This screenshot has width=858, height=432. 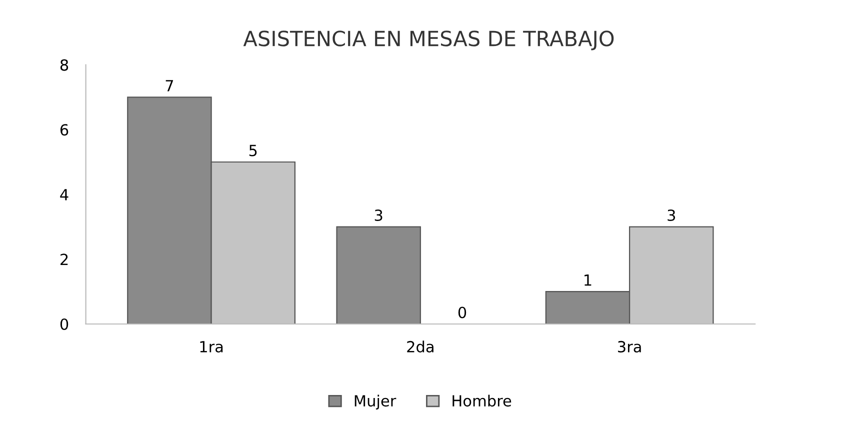 What do you see at coordinates (170, 86) in the screenshot?
I see `data-label: 7` at bounding box center [170, 86].